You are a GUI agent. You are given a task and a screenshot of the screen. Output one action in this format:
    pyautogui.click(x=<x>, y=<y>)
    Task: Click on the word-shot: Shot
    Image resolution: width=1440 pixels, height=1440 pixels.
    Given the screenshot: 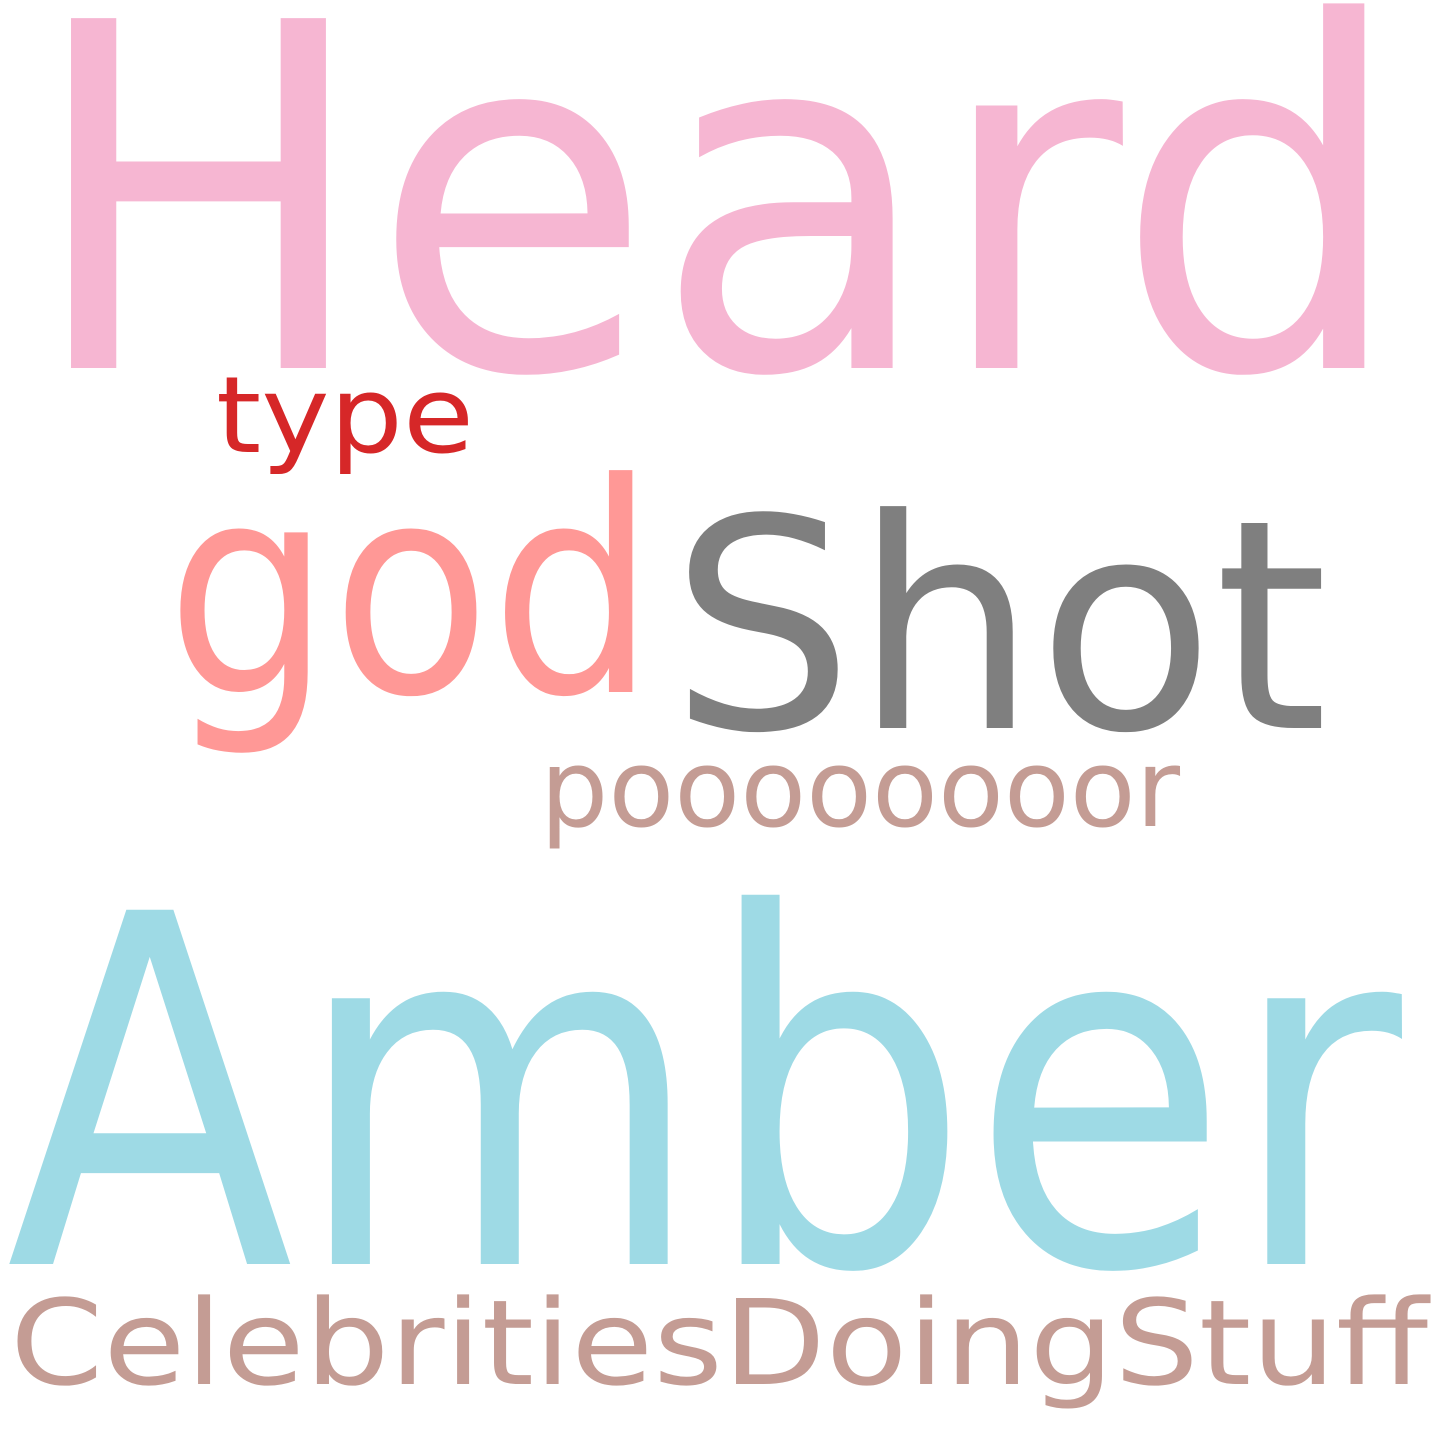 What is the action you would take?
    pyautogui.click(x=999, y=627)
    